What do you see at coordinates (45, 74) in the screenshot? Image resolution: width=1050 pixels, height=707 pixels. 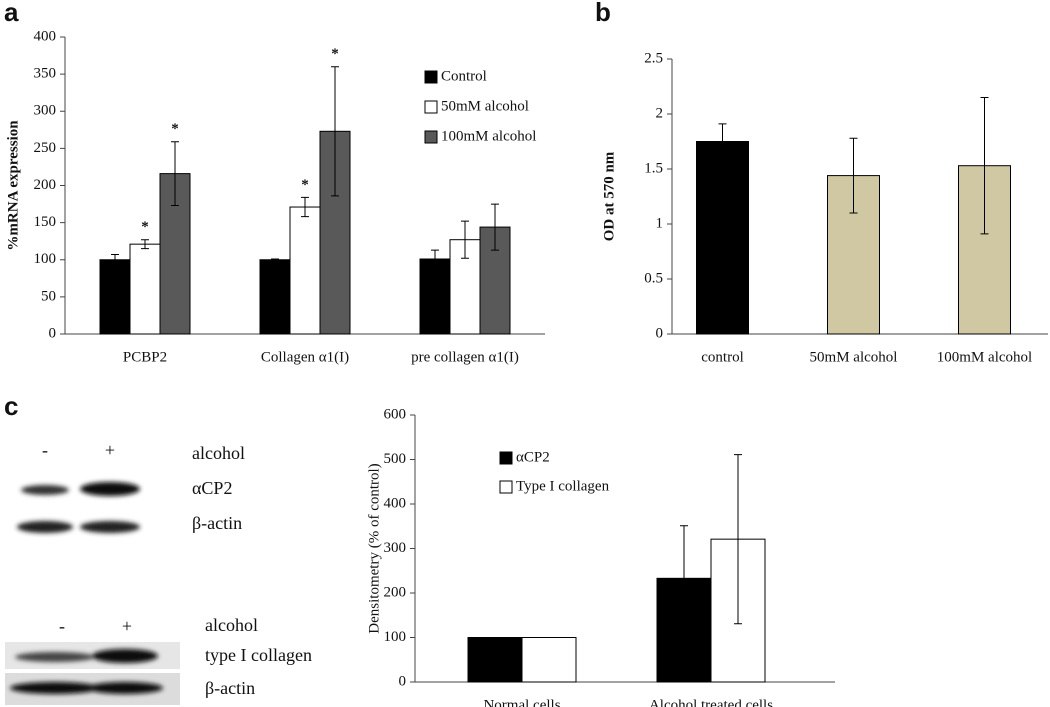 I see `y-tick-label: 350` at bounding box center [45, 74].